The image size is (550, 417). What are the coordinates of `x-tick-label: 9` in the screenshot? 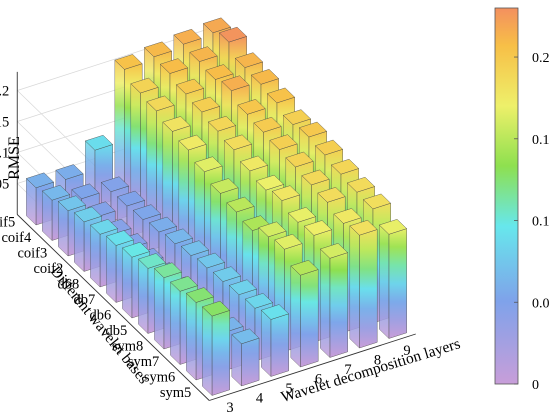 It's located at (406, 351).